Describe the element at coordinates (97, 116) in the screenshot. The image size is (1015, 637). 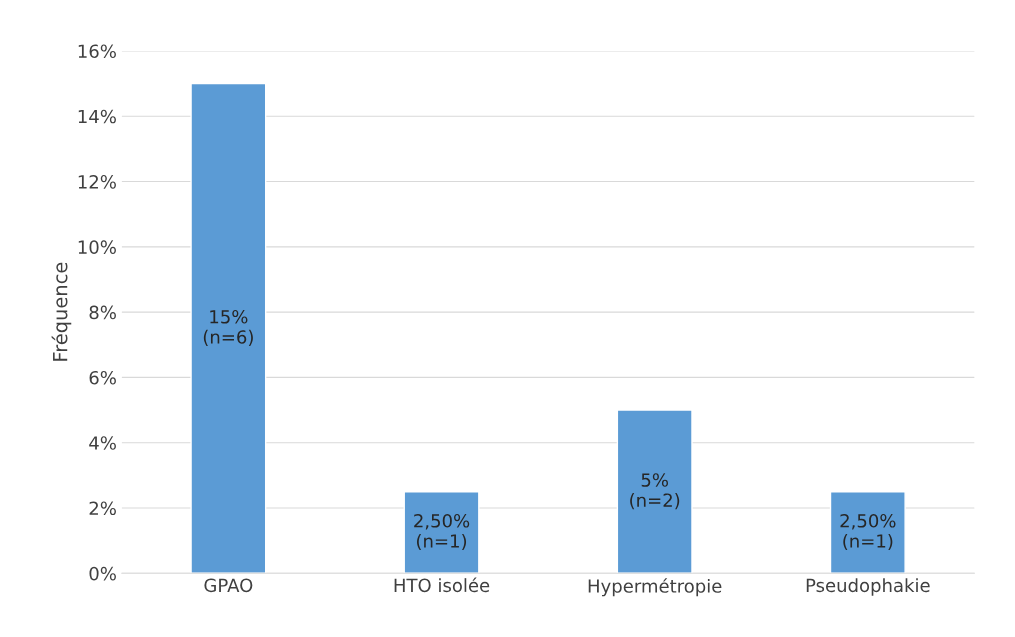
I see `y-tick-label: 14%` at that location.